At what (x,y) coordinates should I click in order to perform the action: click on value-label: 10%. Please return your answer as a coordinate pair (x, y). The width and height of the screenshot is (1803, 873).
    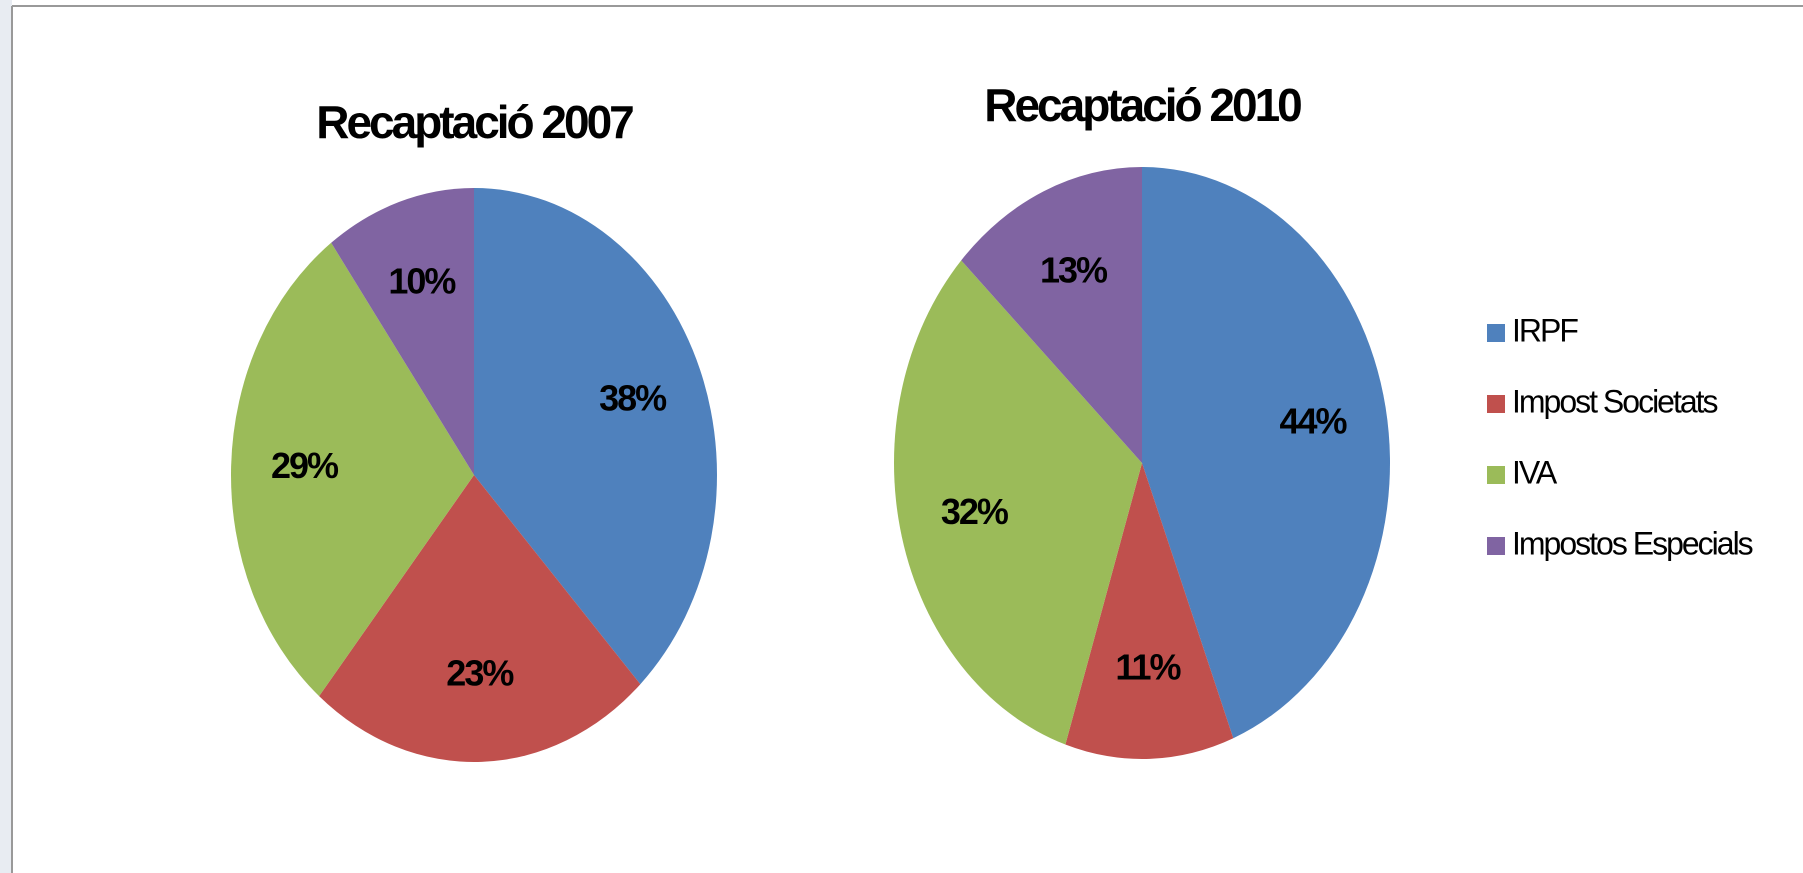
    Looking at the image, I should click on (422, 280).